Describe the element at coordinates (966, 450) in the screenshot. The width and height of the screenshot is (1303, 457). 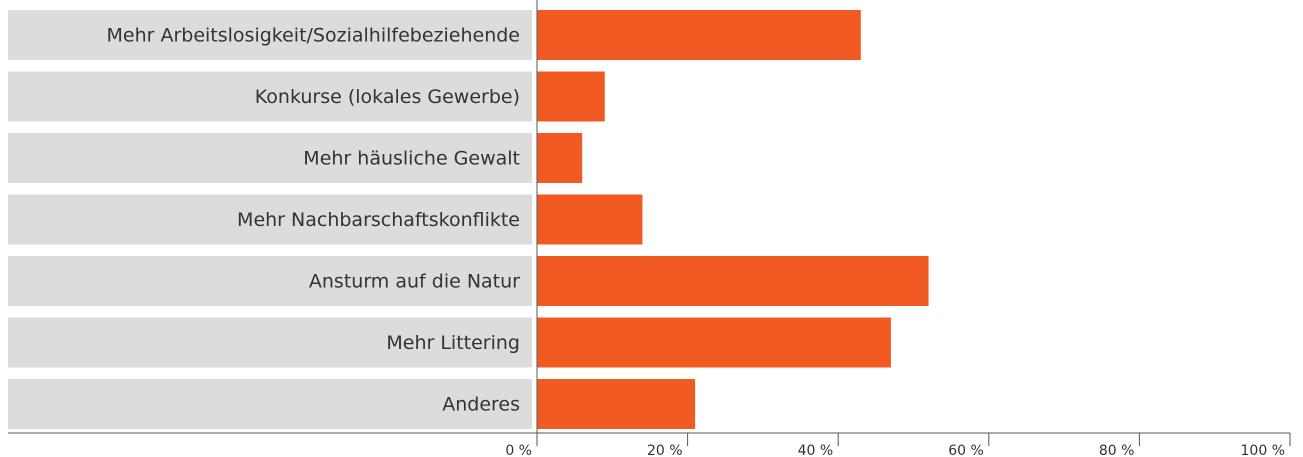
I see `x-tick-label: 60 %` at that location.